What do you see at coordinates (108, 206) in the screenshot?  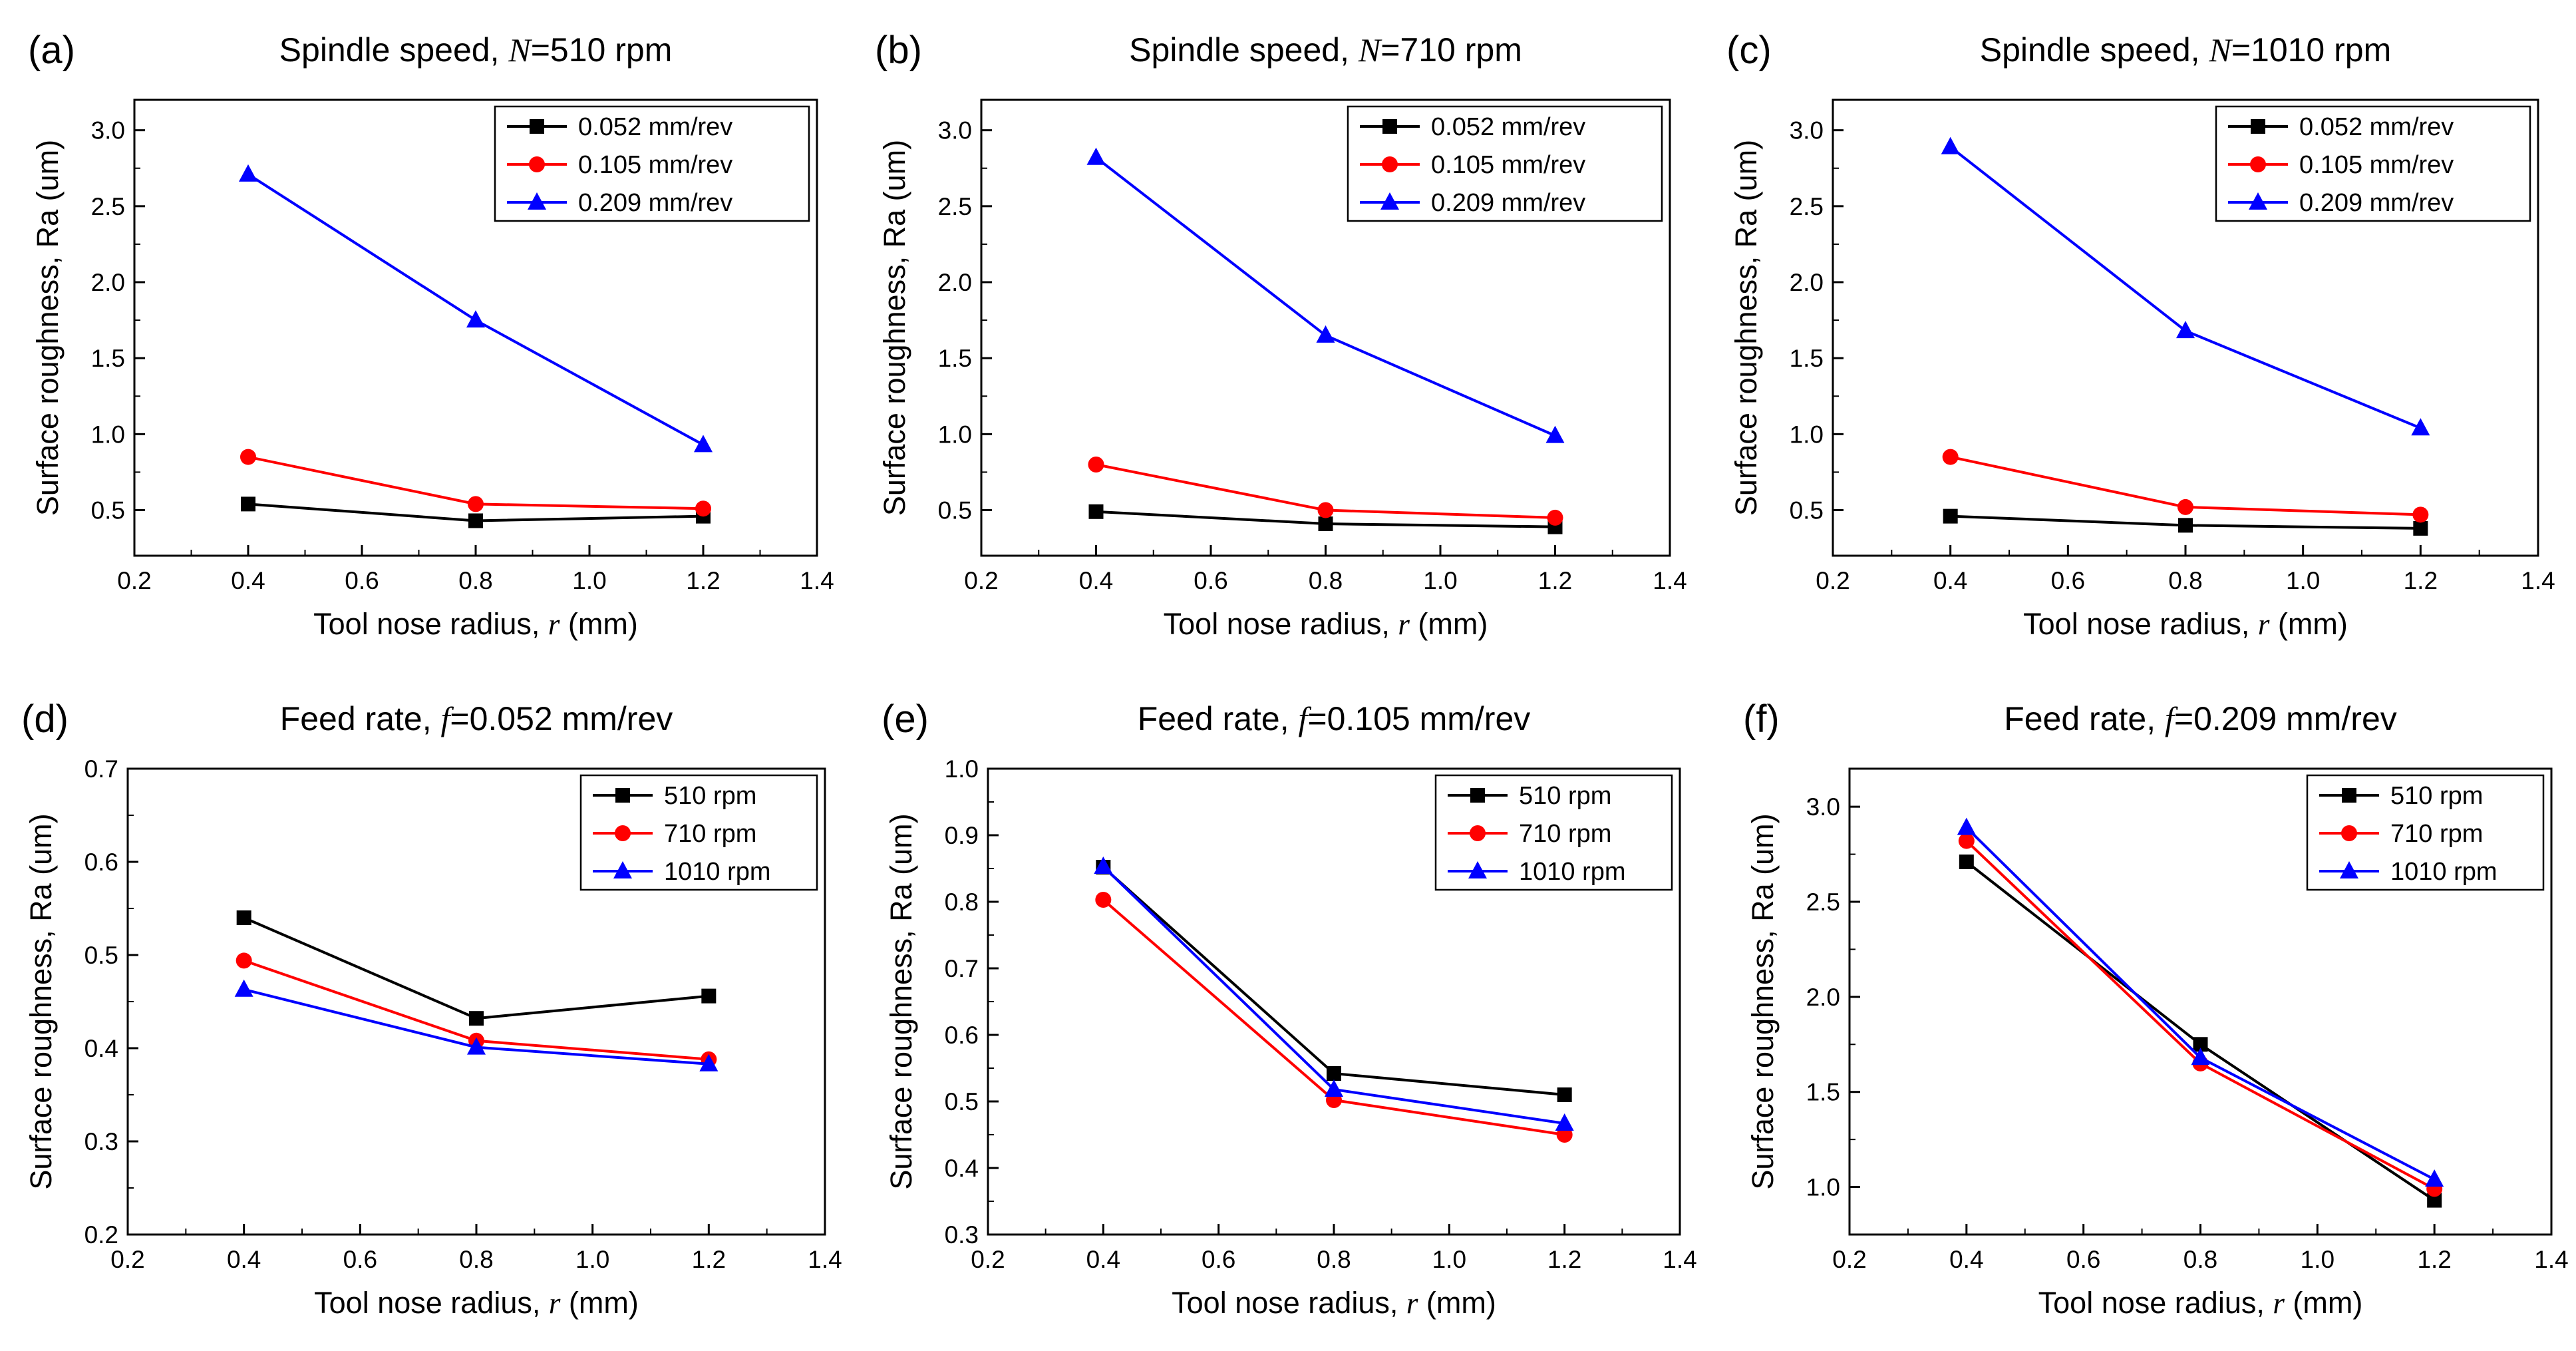 I see `y-tick-label: 2.5` at bounding box center [108, 206].